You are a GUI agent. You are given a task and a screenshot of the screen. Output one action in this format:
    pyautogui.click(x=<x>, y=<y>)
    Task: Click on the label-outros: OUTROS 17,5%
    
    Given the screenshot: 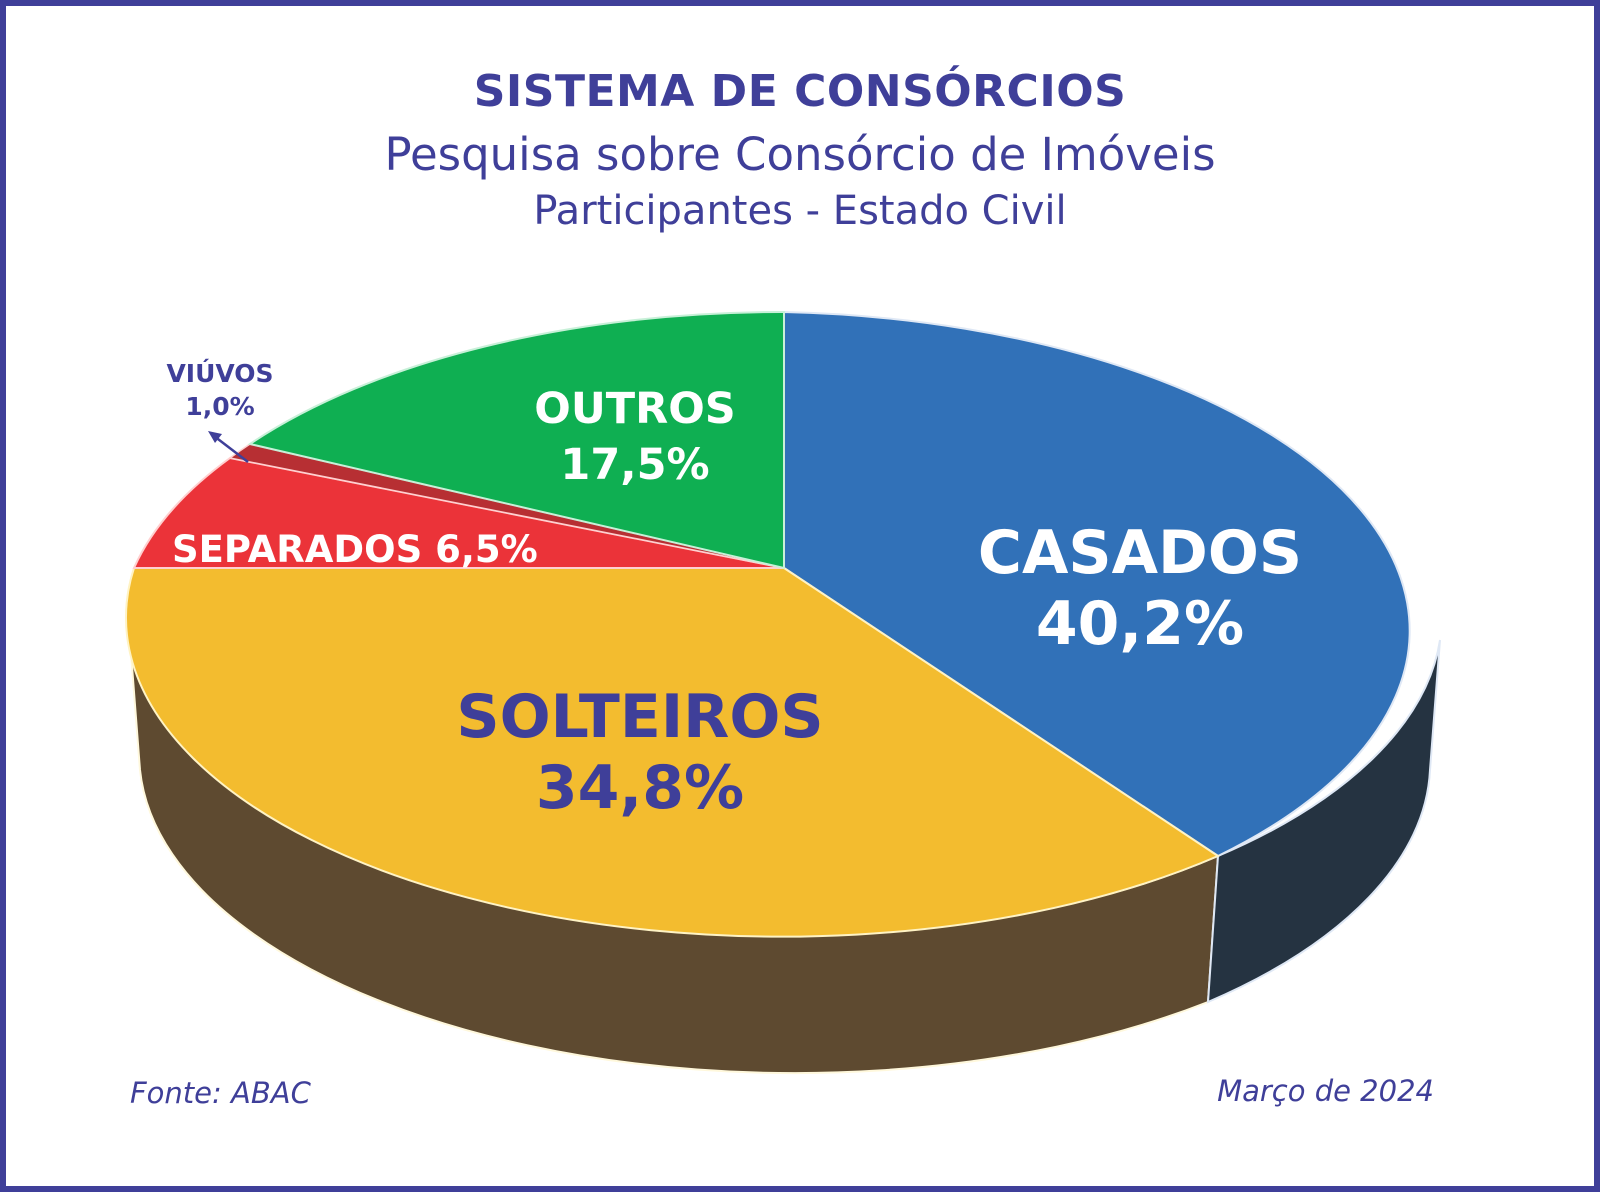 What is the action you would take?
    pyautogui.click(x=635, y=438)
    